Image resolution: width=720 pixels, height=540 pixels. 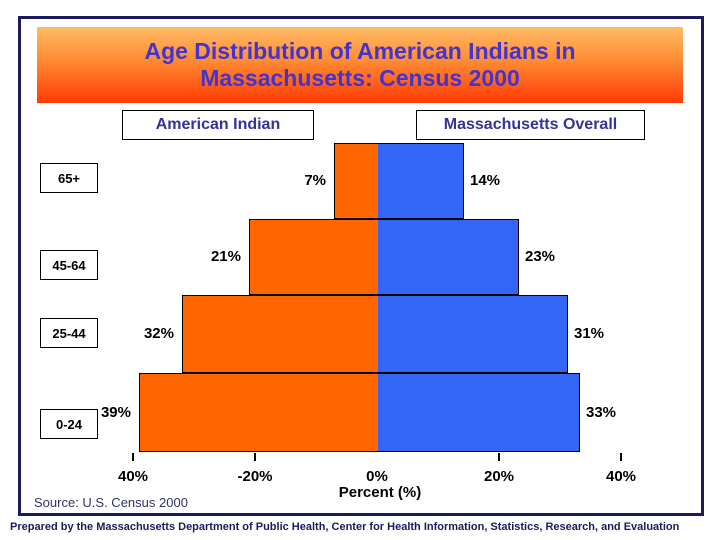 What do you see at coordinates (111, 502) in the screenshot?
I see `source-note: Source: U.S. Census 2000` at bounding box center [111, 502].